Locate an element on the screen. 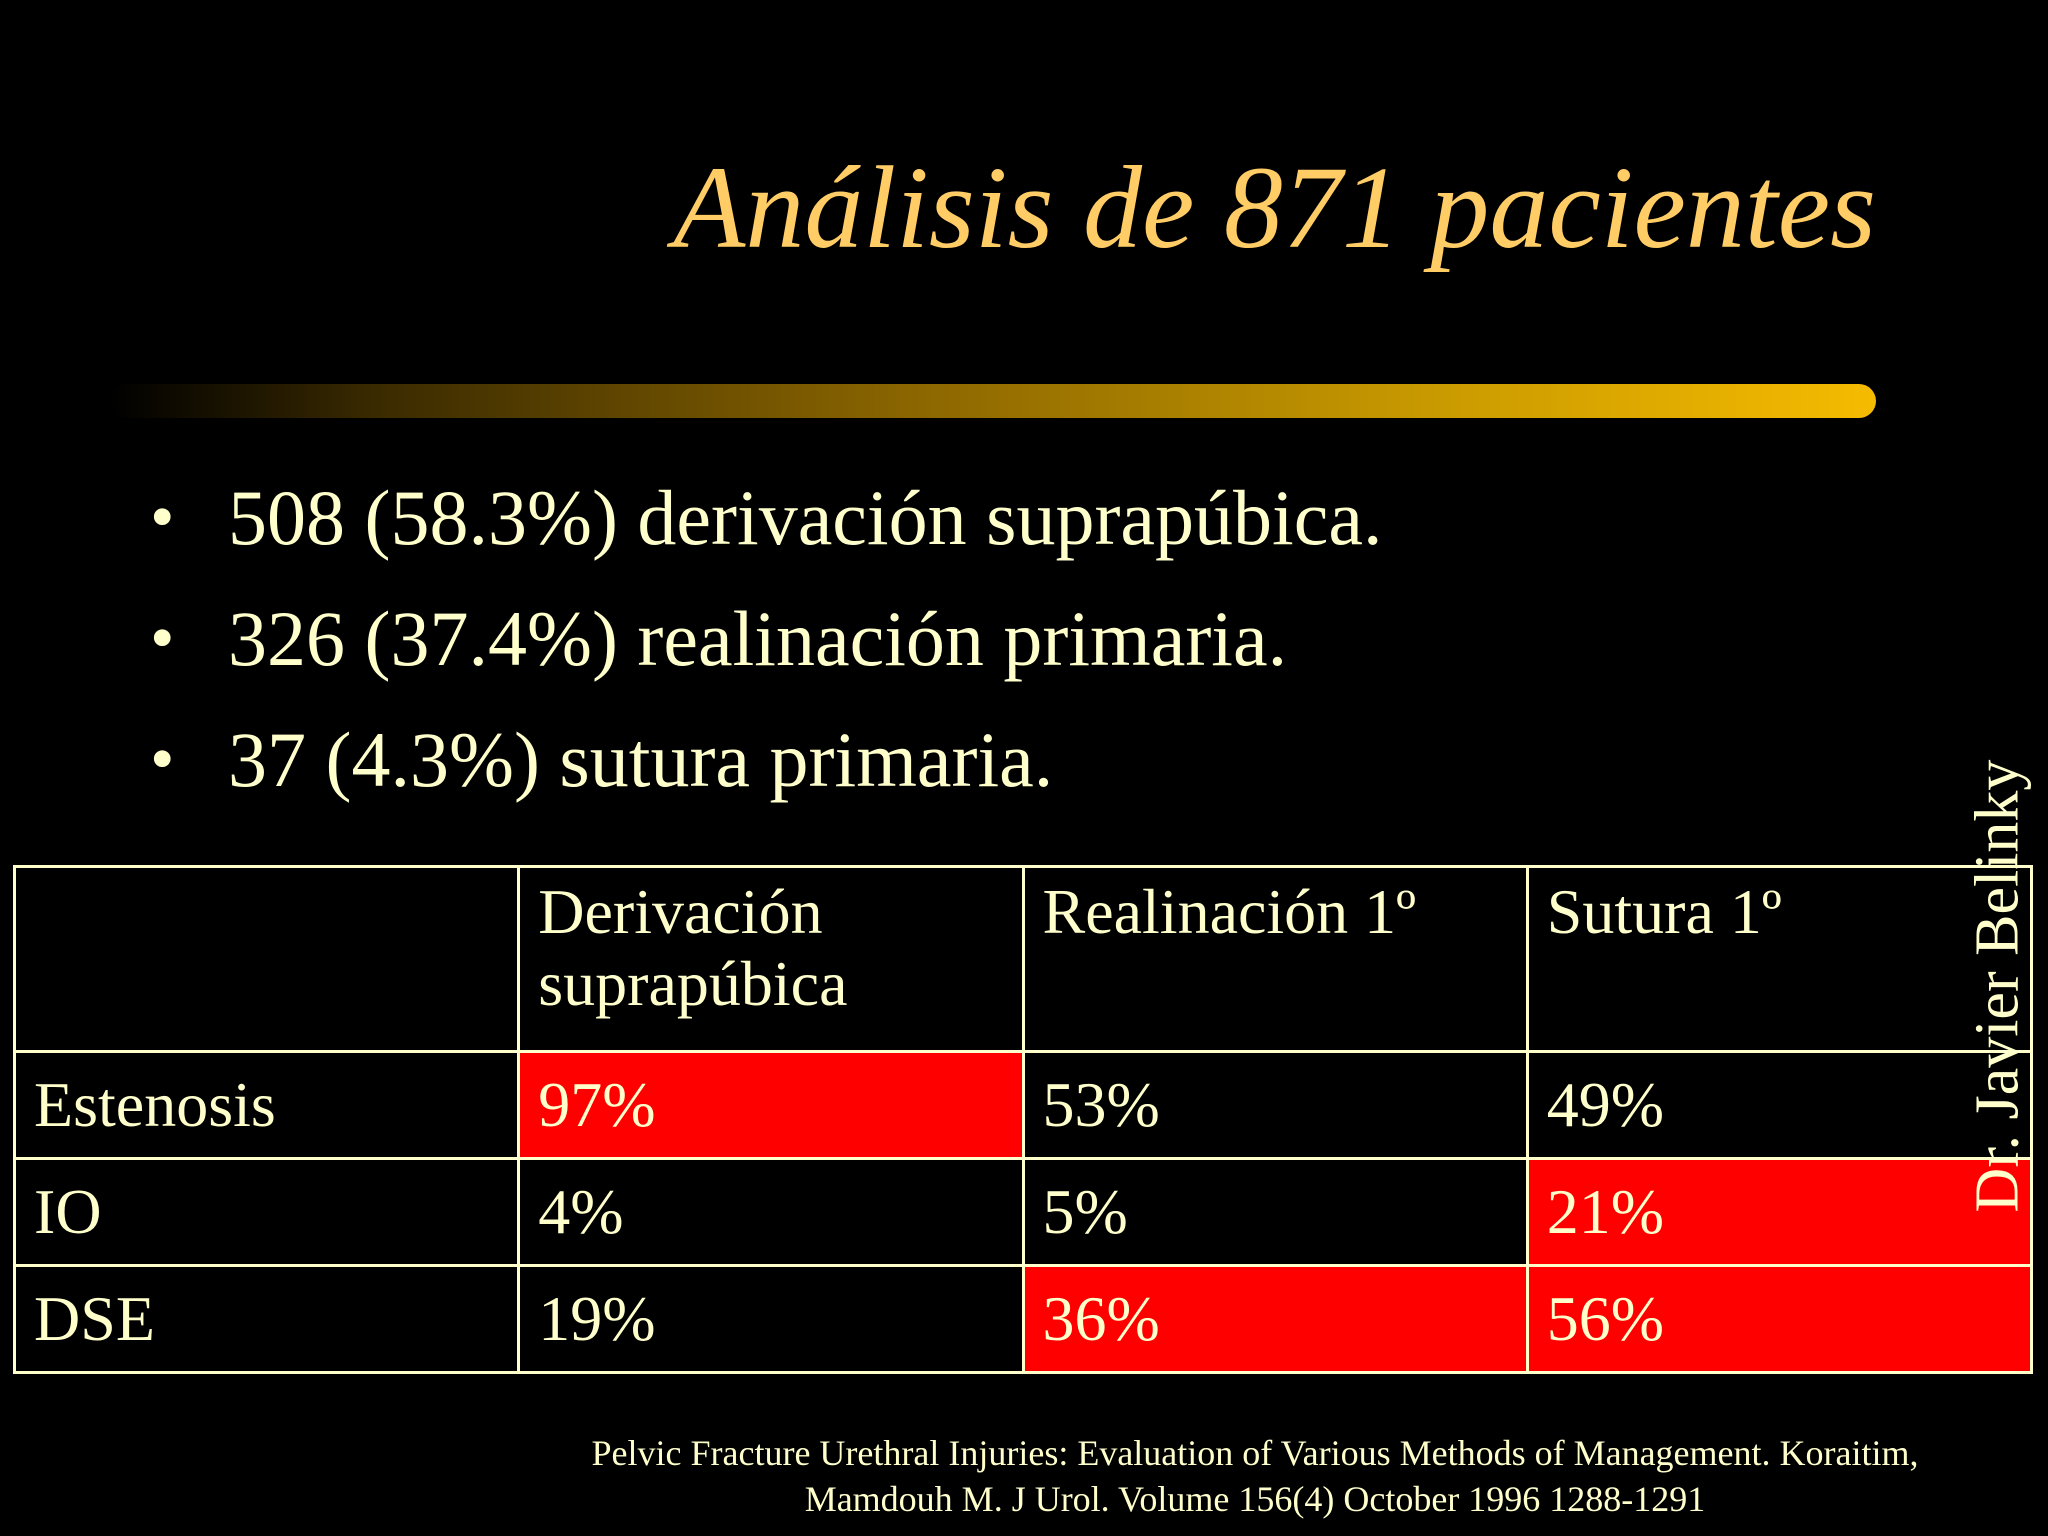  cell: 5% is located at coordinates (1275, 1212).